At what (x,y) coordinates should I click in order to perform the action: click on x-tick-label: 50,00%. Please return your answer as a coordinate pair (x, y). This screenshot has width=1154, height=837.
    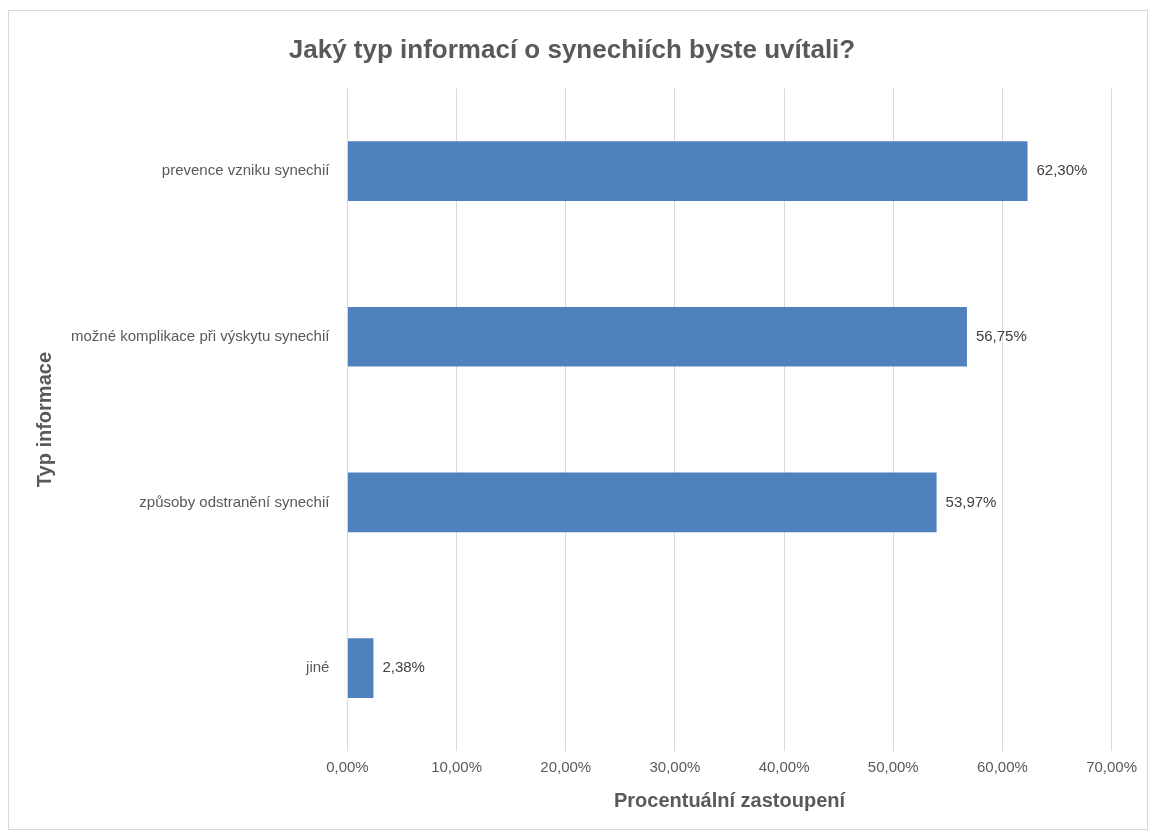
    Looking at the image, I should click on (893, 767).